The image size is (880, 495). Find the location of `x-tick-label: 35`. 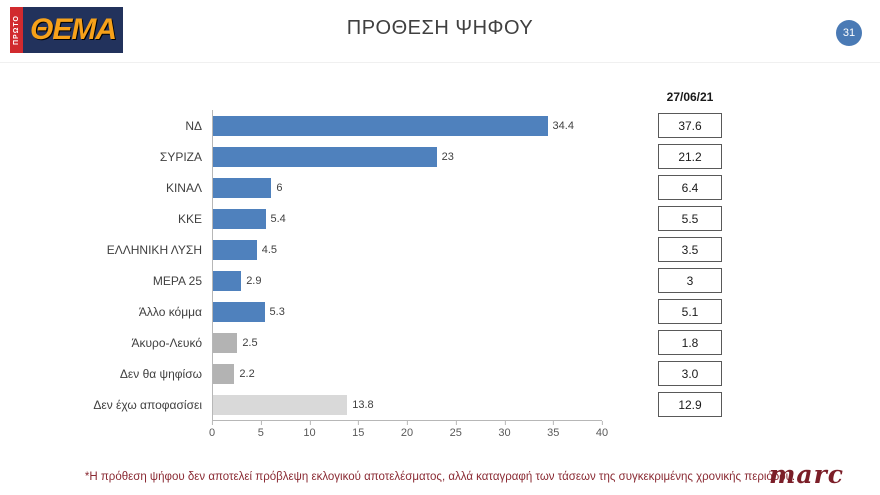

x-tick-label: 35 is located at coordinates (553, 430).